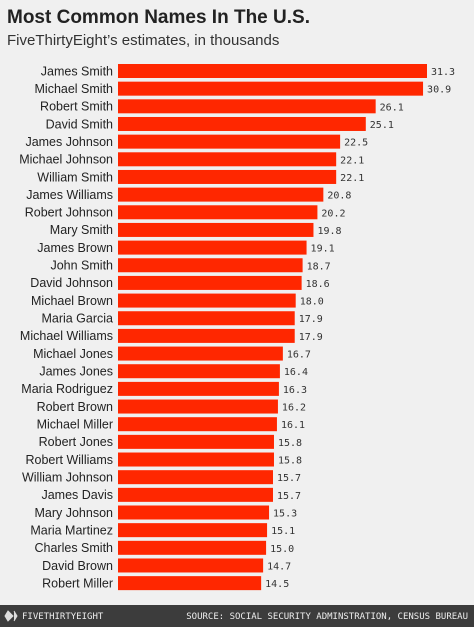 This screenshot has width=474, height=627. Describe the element at coordinates (69, 460) in the screenshot. I see `category-label: Robert Williams` at that location.